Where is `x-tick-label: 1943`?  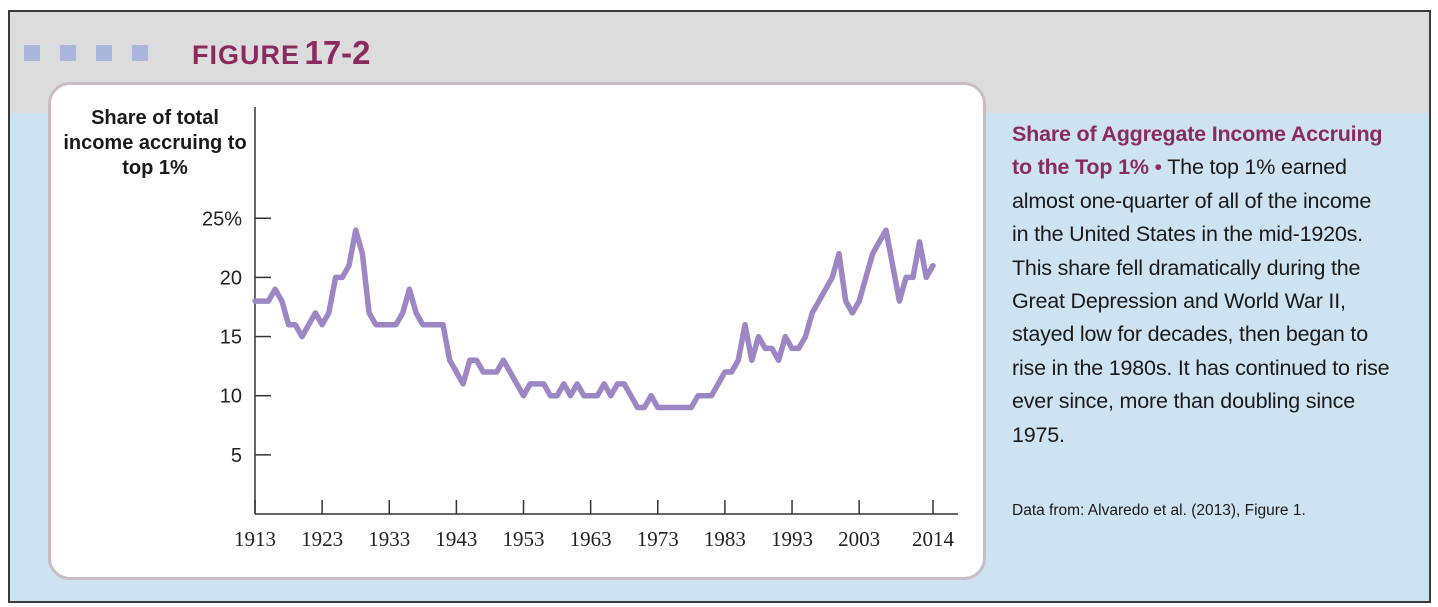 x-tick-label: 1943 is located at coordinates (456, 539).